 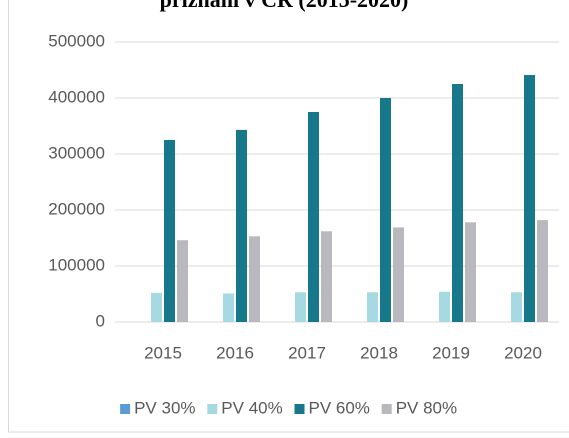 What do you see at coordinates (339, 407) in the screenshot?
I see `legend-label: PV 60%` at bounding box center [339, 407].